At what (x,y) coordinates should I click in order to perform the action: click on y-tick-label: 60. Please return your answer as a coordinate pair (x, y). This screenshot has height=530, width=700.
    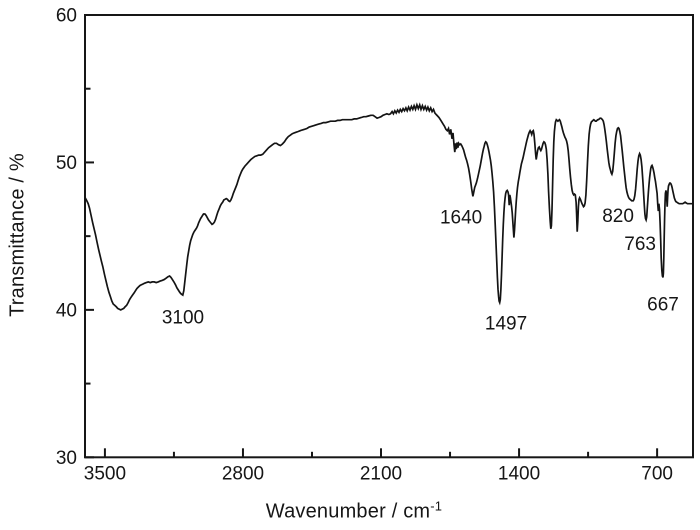
    Looking at the image, I should click on (66, 16).